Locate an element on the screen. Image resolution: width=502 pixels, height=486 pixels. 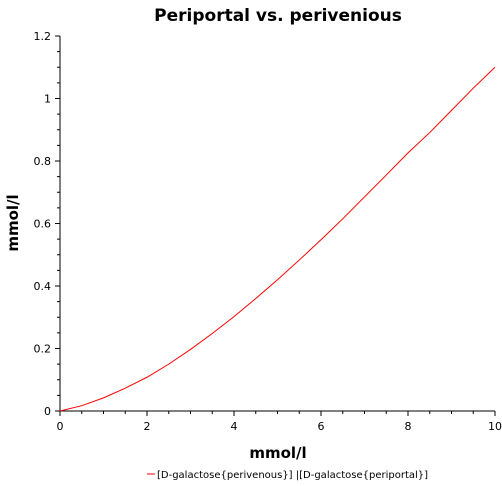
y-tick-label: 1.2 is located at coordinates (43, 36).